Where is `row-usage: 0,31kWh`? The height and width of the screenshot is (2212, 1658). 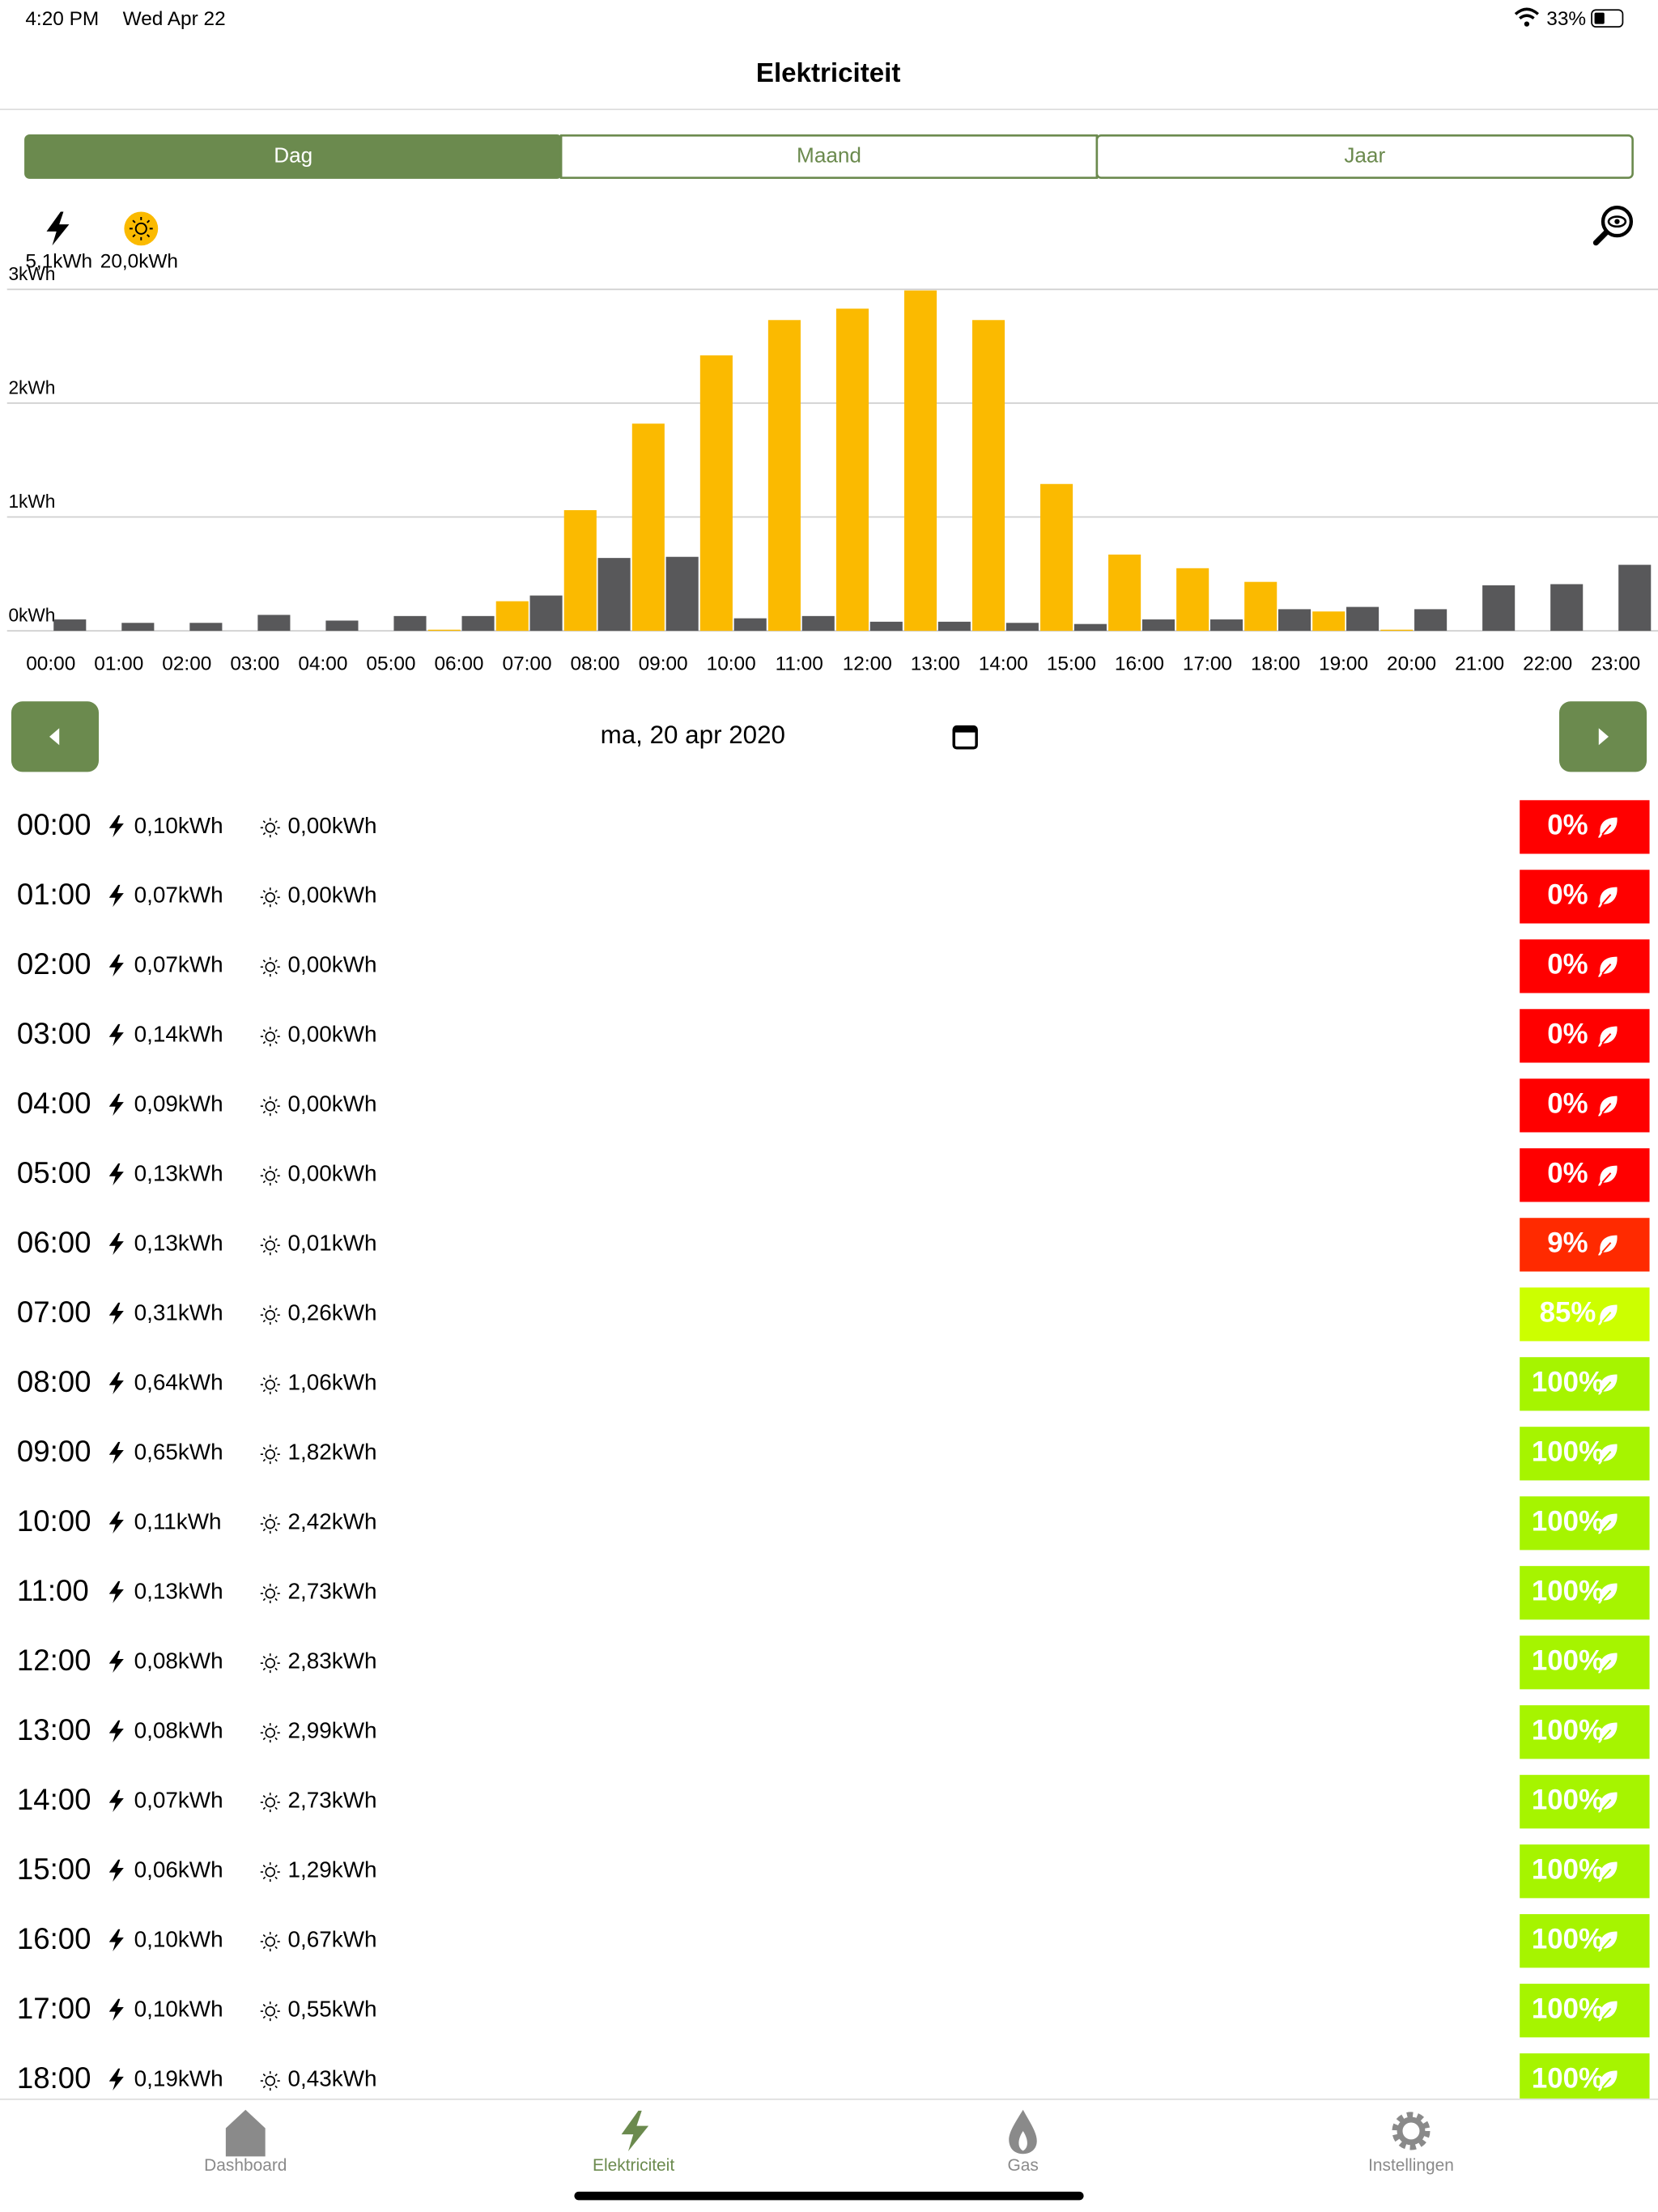
row-usage: 0,31kWh is located at coordinates (178, 1313).